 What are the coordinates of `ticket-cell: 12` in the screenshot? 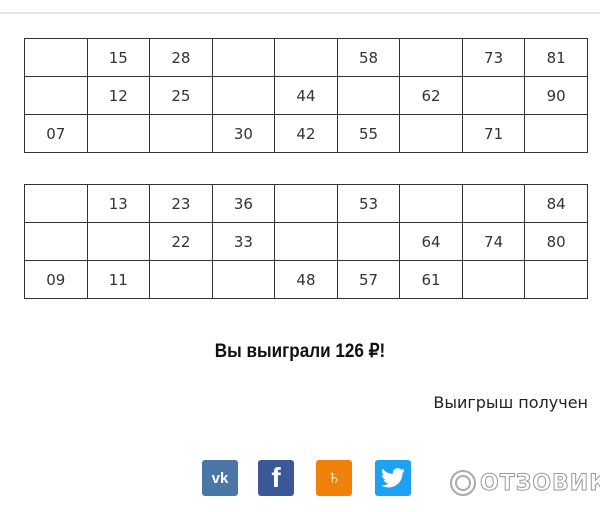 It's located at (118, 95).